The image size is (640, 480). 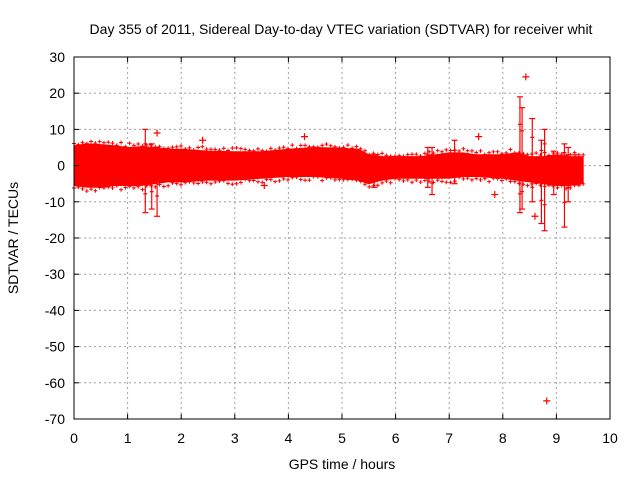 What do you see at coordinates (235, 438) in the screenshot?
I see `x-tick-label-3: 3` at bounding box center [235, 438].